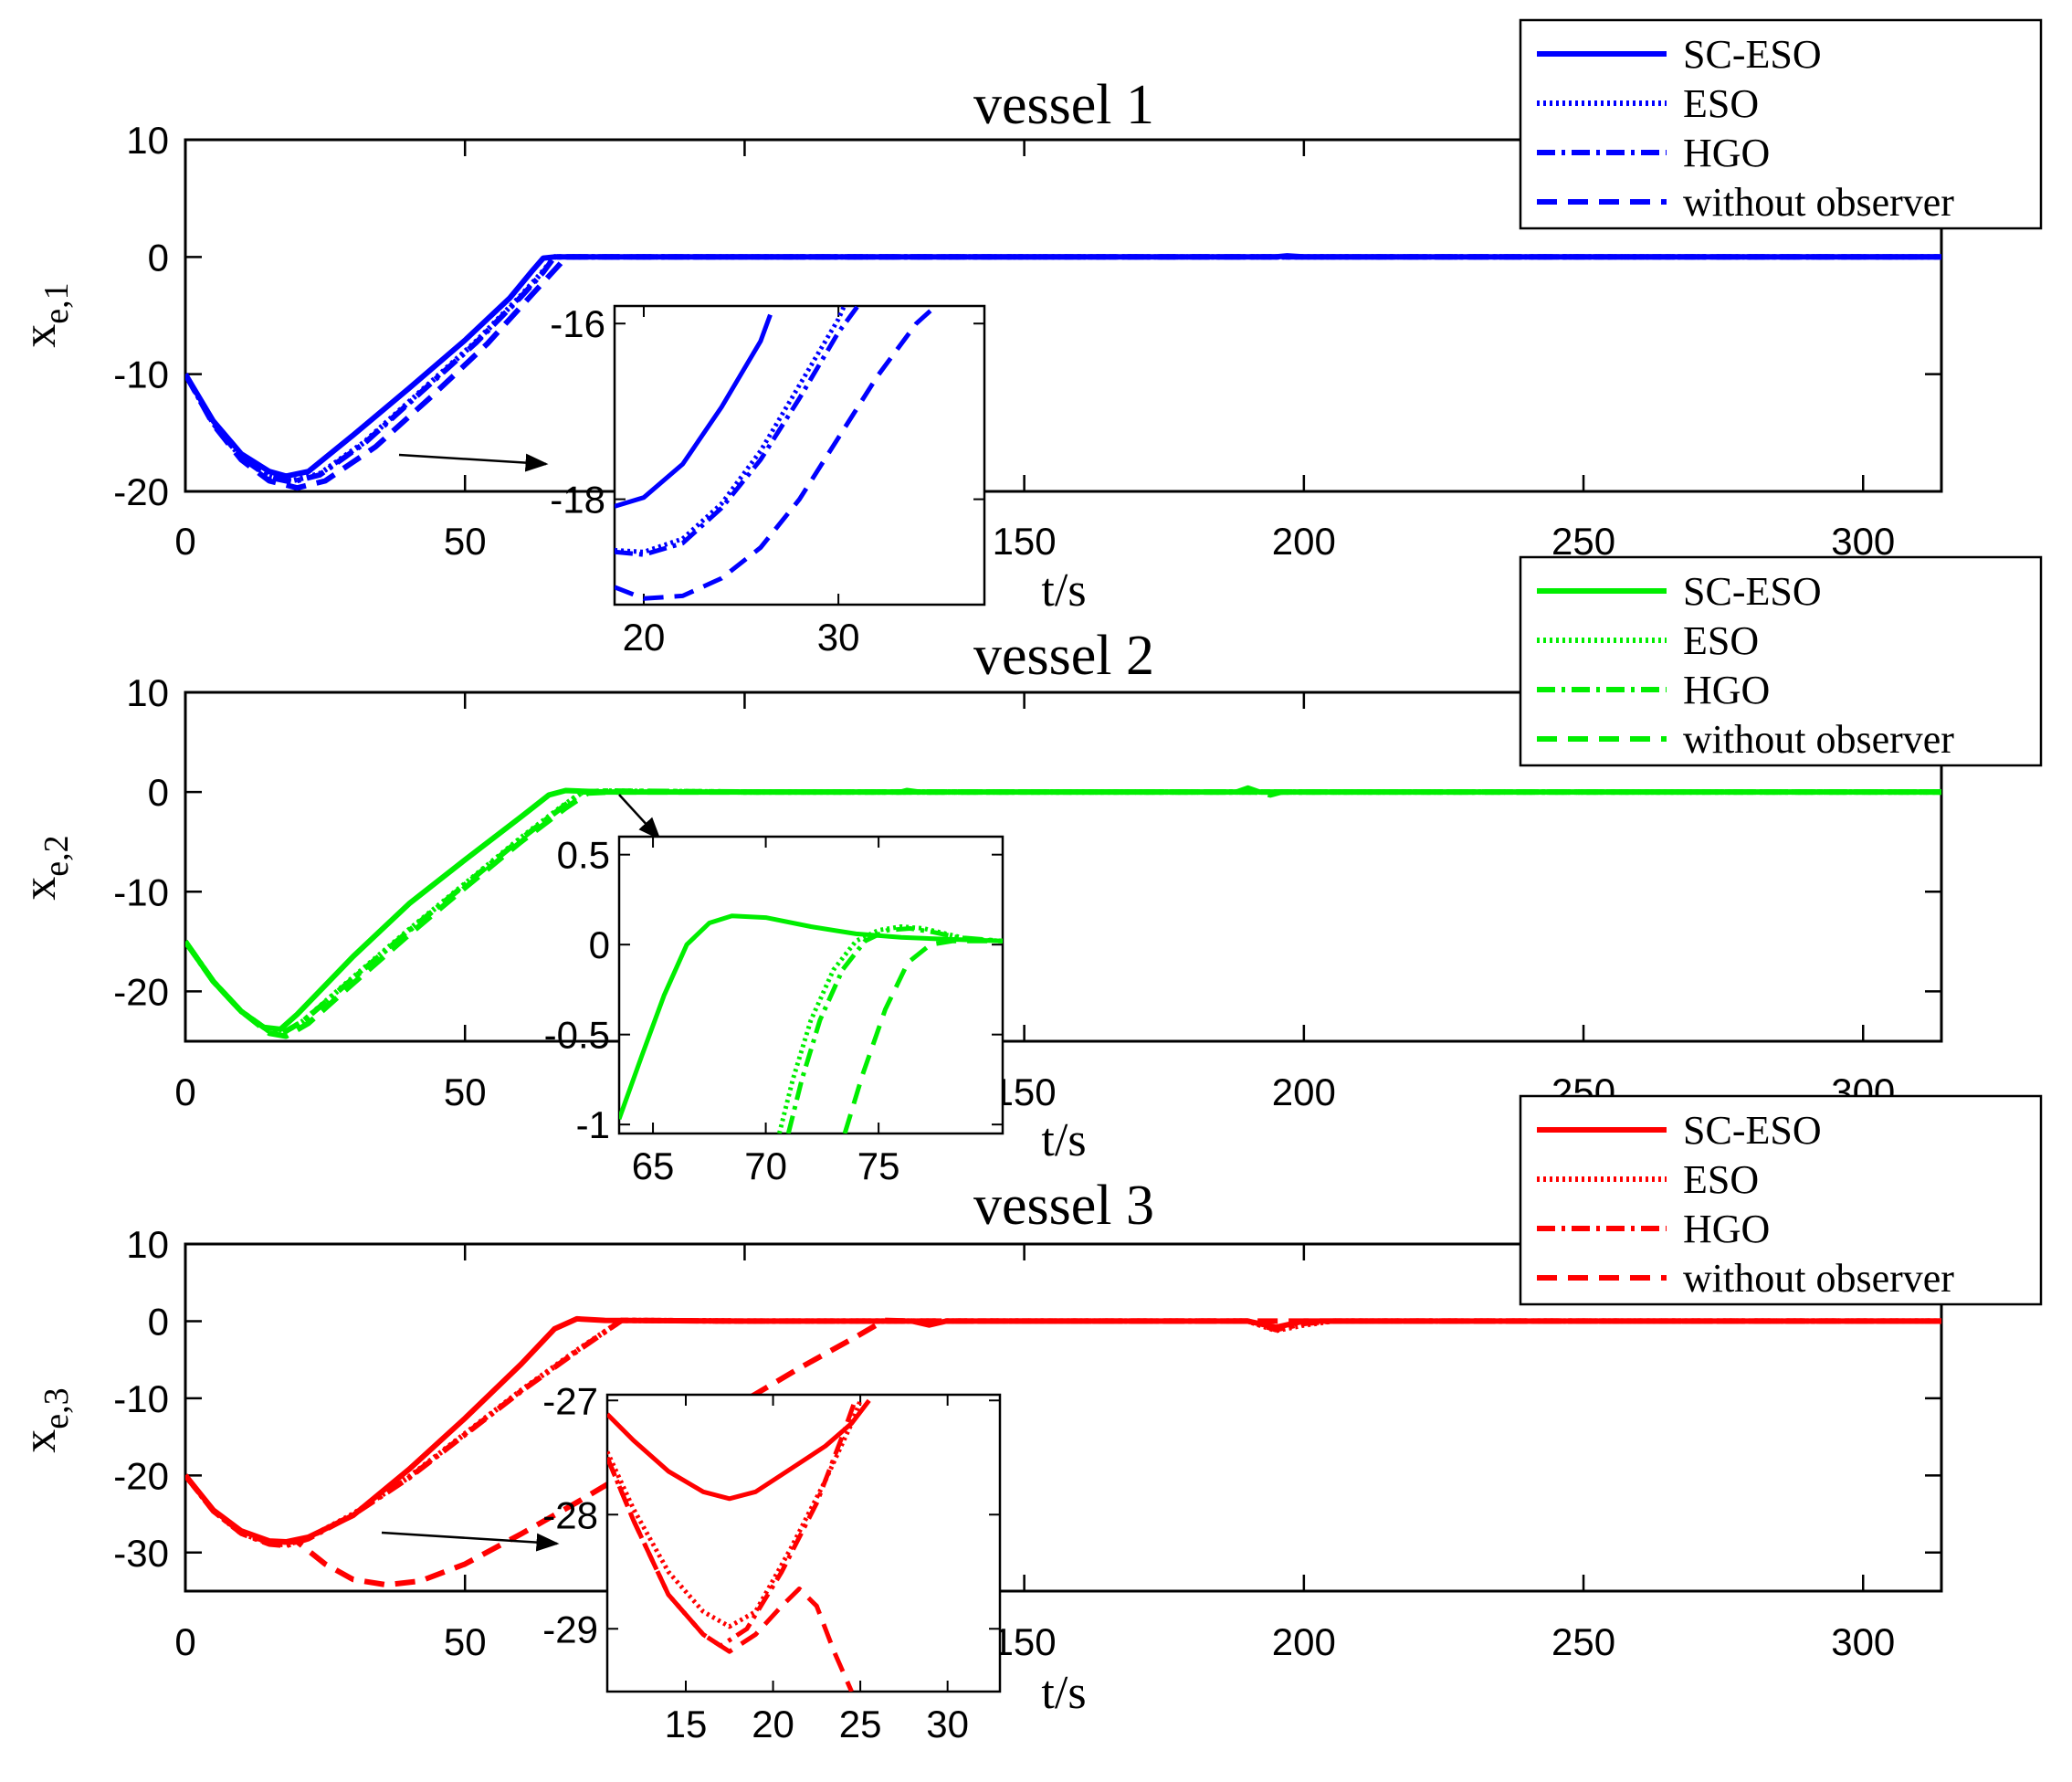 The height and width of the screenshot is (1782, 2072). What do you see at coordinates (56, 855) in the screenshot?
I see `y-axis-label-subscript: e,2` at bounding box center [56, 855].